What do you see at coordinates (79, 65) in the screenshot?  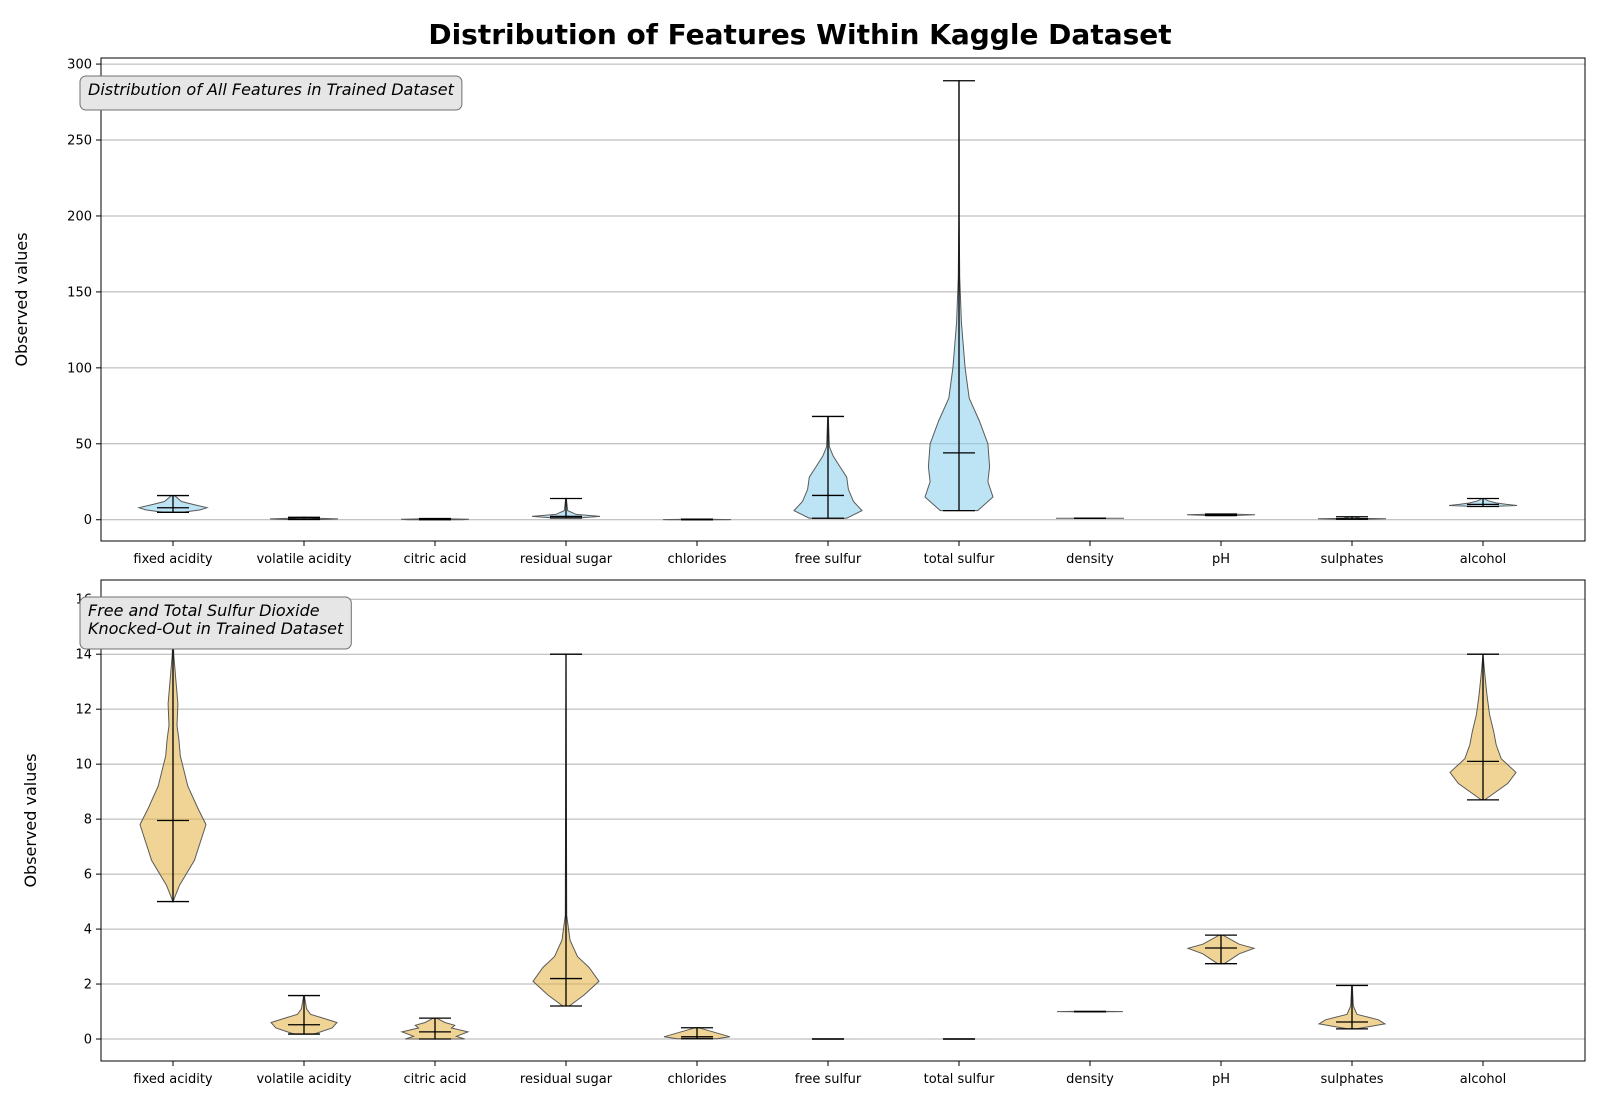 I see `y-tick-label: 300` at bounding box center [79, 65].